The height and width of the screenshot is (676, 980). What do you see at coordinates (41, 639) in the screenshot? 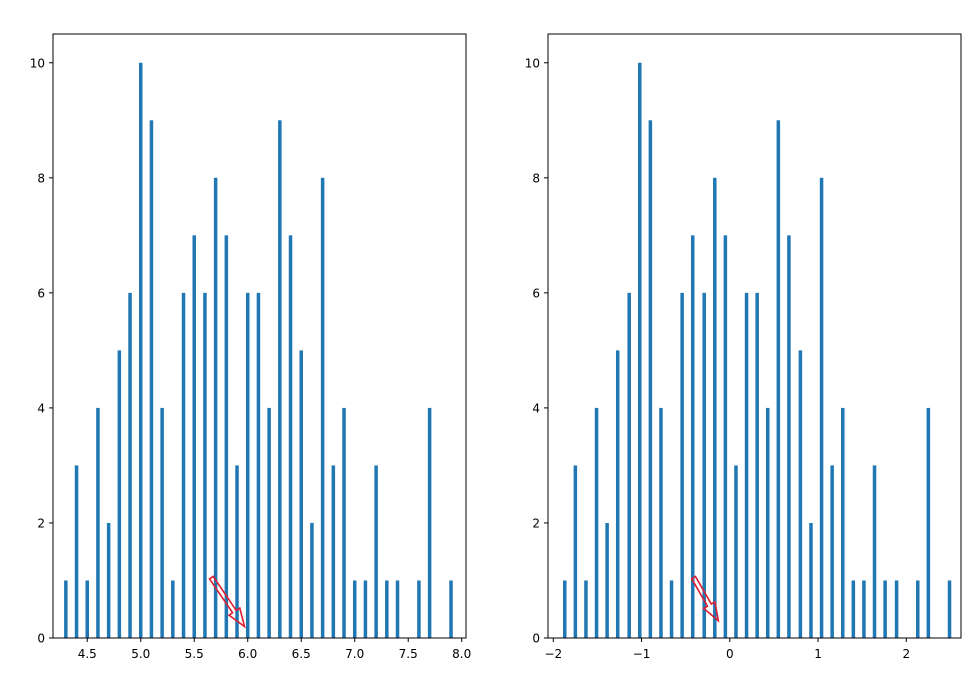
I see `left-y-tick-label-0: 0` at bounding box center [41, 639].